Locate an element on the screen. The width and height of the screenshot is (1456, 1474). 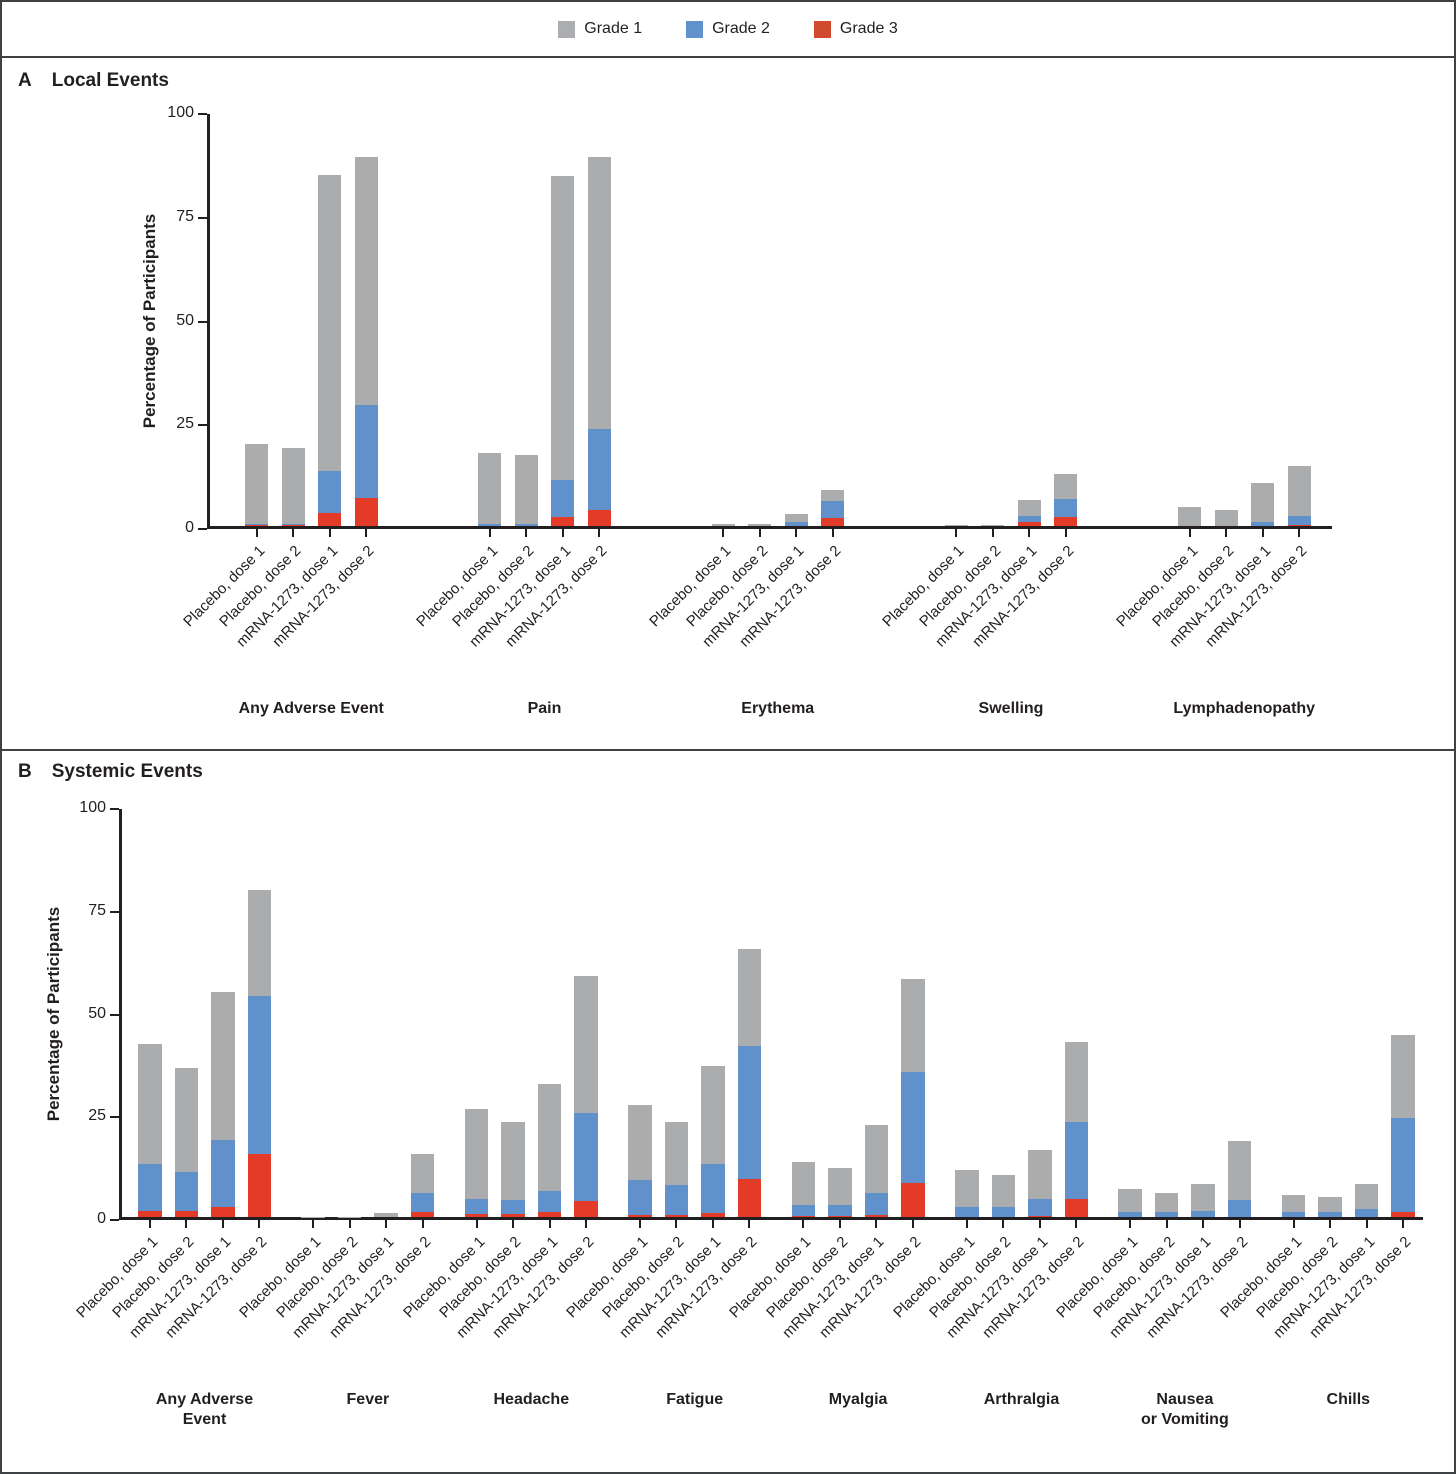
panel-a-title-text: Local Events is located at coordinates (110, 80).